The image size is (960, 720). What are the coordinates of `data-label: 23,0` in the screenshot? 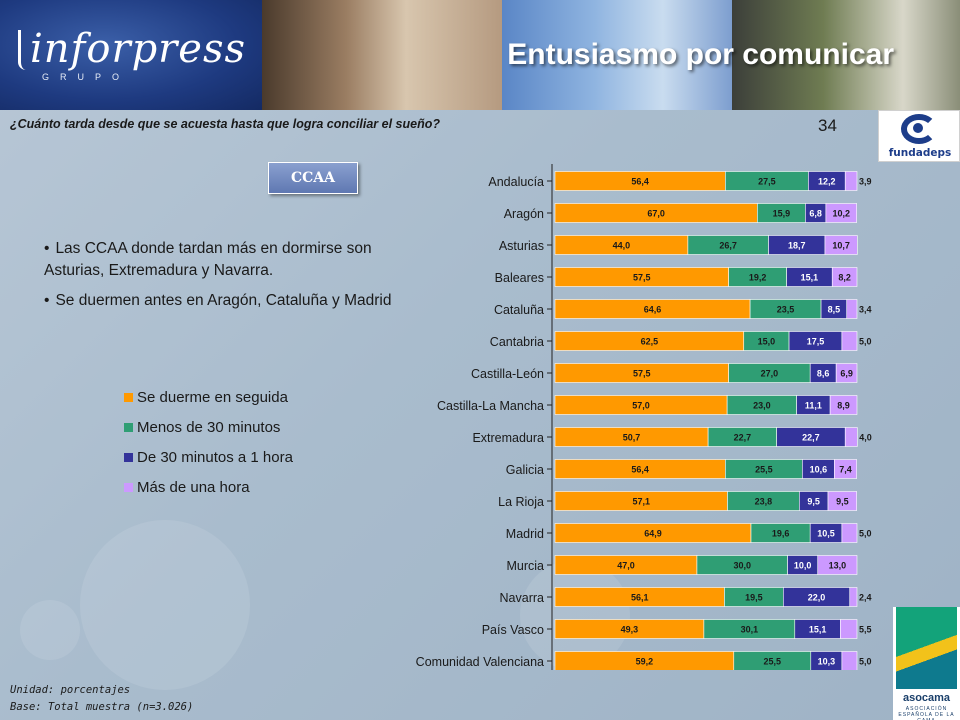 It's located at (762, 406).